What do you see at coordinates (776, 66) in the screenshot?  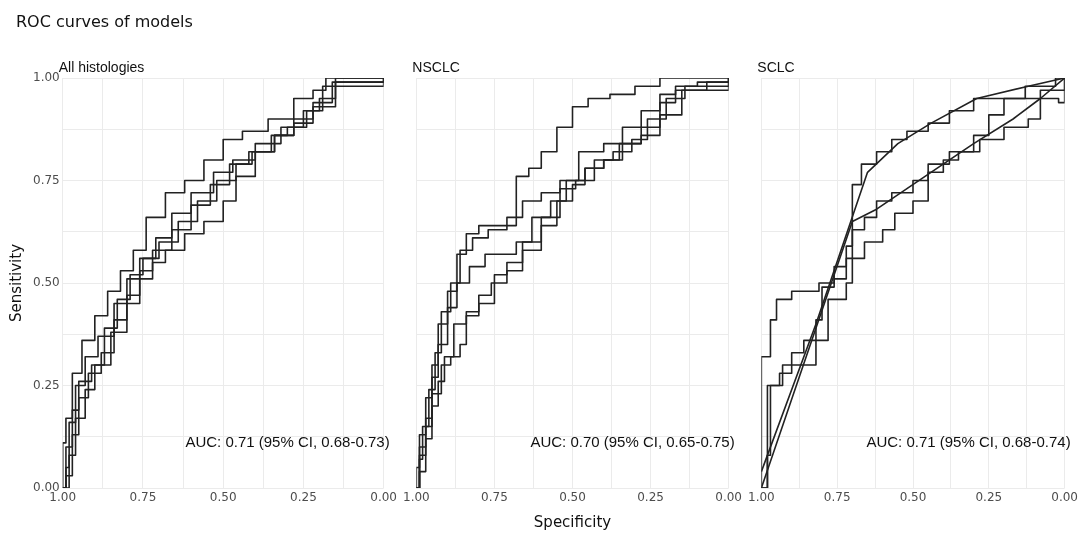 I see `chart-subtitle: SCLC` at bounding box center [776, 66].